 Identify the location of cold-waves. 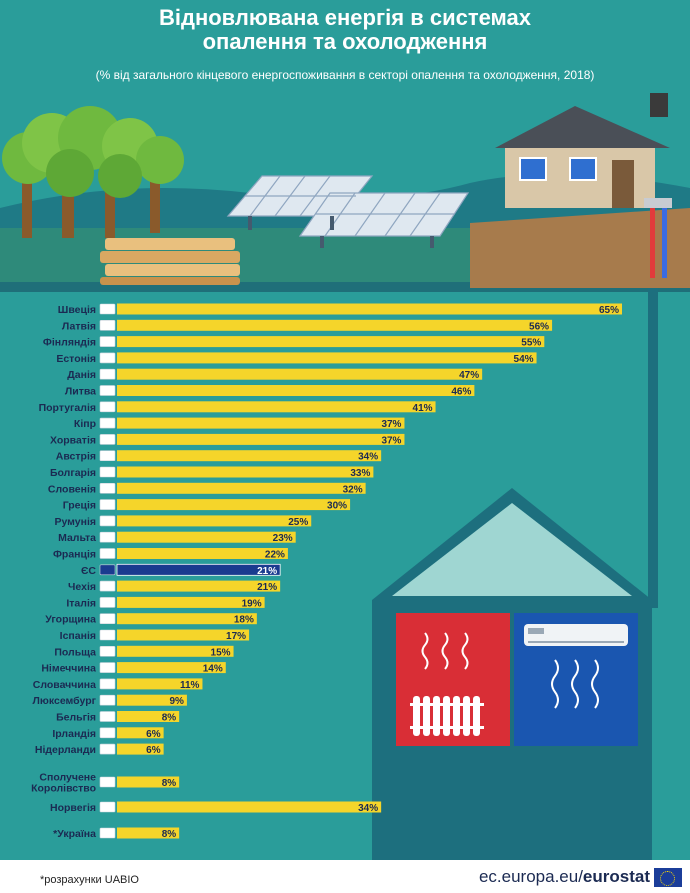
(575, 684).